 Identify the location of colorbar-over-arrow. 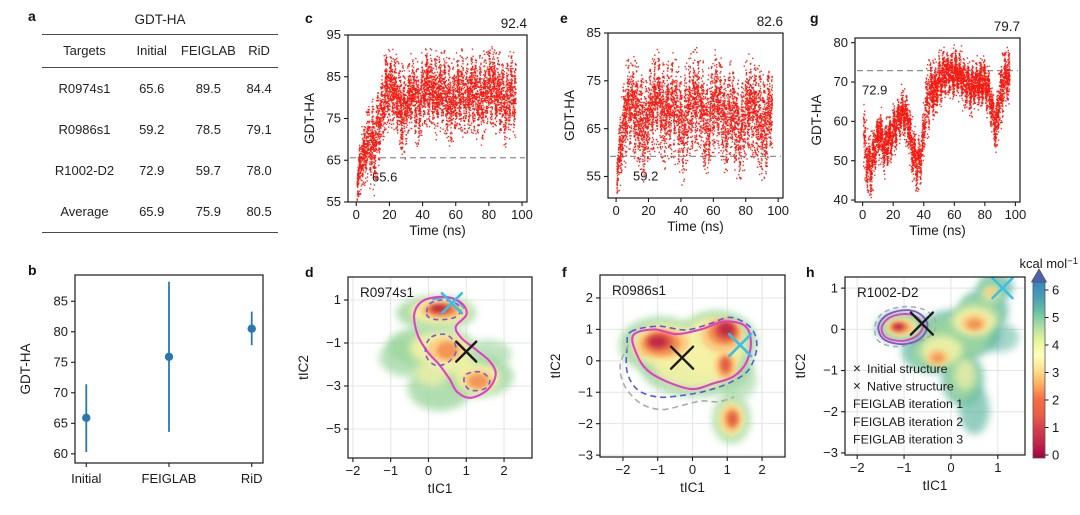
(1039, 275).